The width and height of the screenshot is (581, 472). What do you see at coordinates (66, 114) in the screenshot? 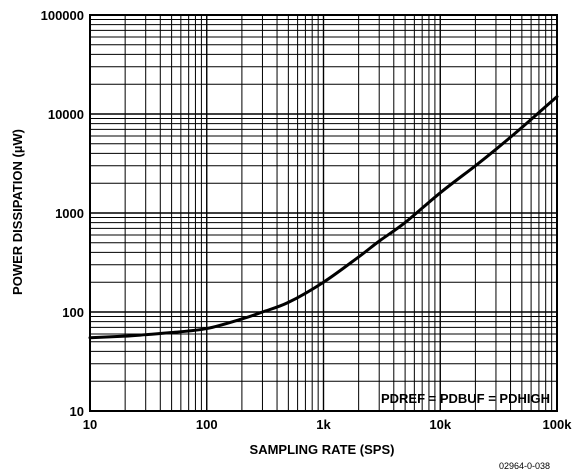
I see `y-tick-label: 10000` at bounding box center [66, 114].